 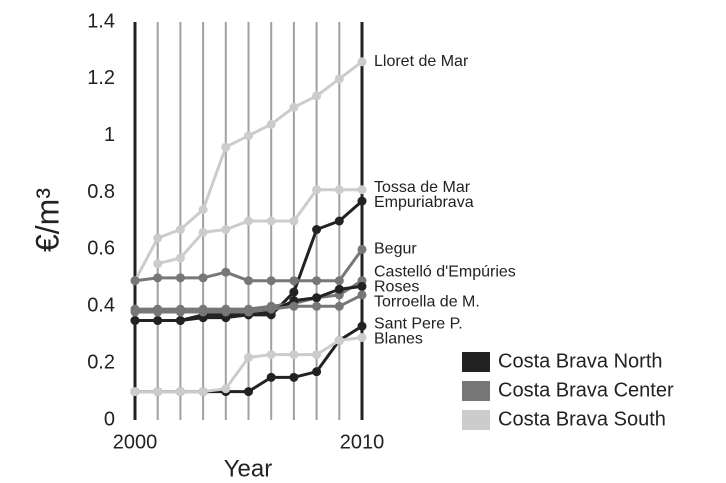 What do you see at coordinates (422, 187) in the screenshot?
I see `series-label: Tossa de Mar` at bounding box center [422, 187].